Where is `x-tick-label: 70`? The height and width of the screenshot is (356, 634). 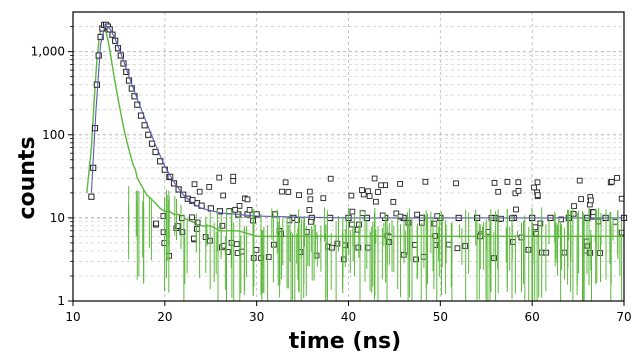
x-tick-label: 70 is located at coordinates (623, 317).